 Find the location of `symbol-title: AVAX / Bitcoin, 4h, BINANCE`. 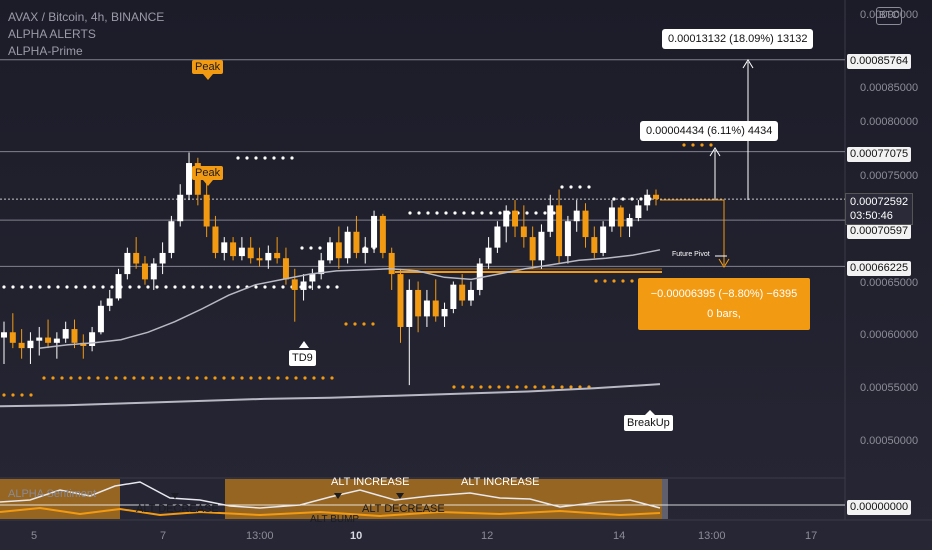

symbol-title: AVAX / Bitcoin, 4h, BINANCE is located at coordinates (86, 17).